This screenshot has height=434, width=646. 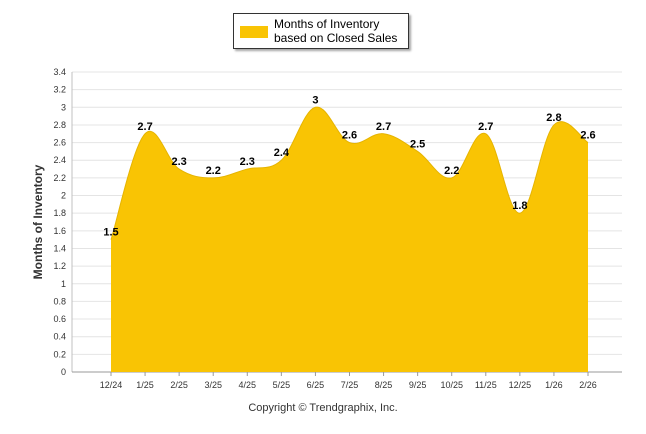 I want to click on y-tick-label: 2.2, so click(x=59, y=178).